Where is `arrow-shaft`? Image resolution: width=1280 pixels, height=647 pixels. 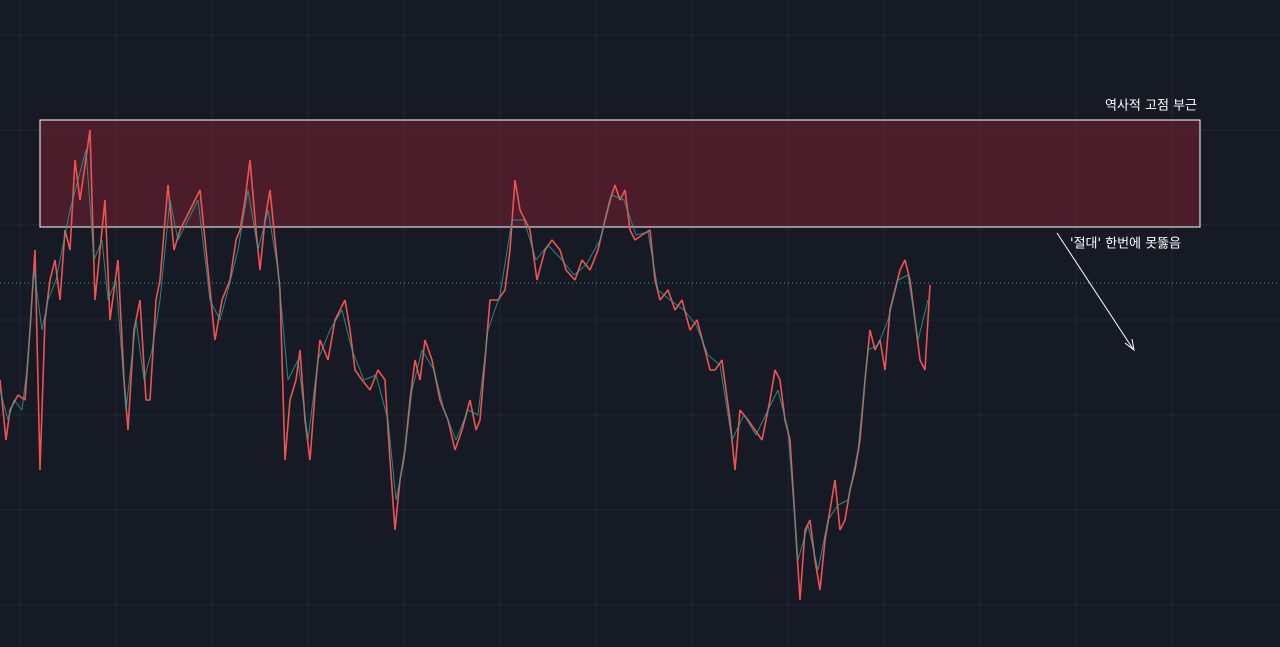 arrow-shaft is located at coordinates (1095, 291).